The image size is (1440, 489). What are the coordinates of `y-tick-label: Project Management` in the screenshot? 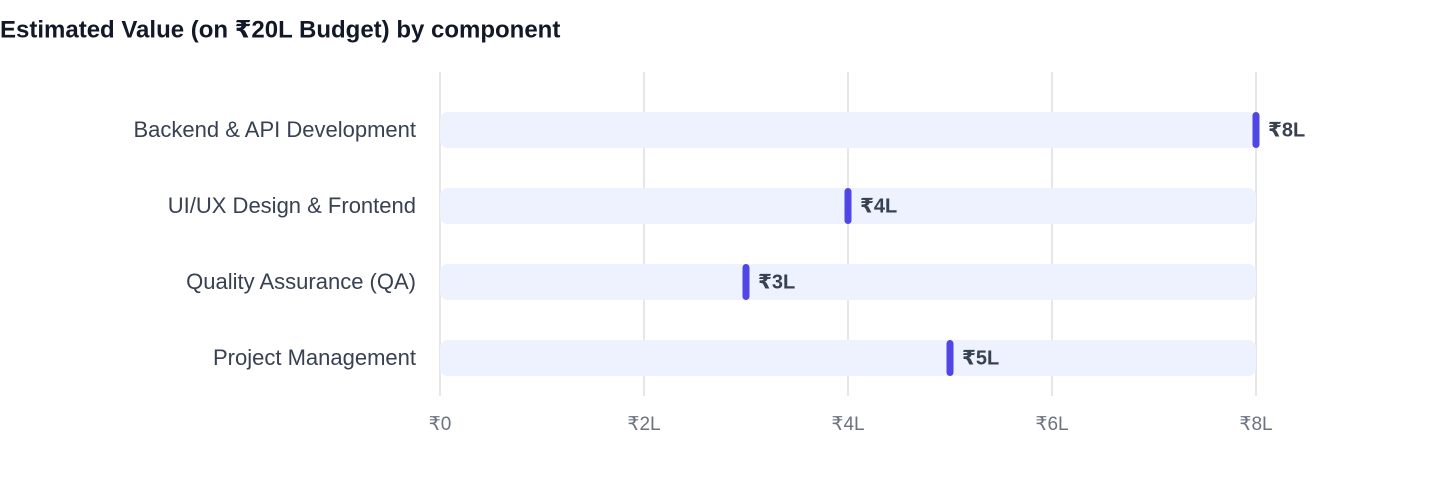 It's located at (314, 357).